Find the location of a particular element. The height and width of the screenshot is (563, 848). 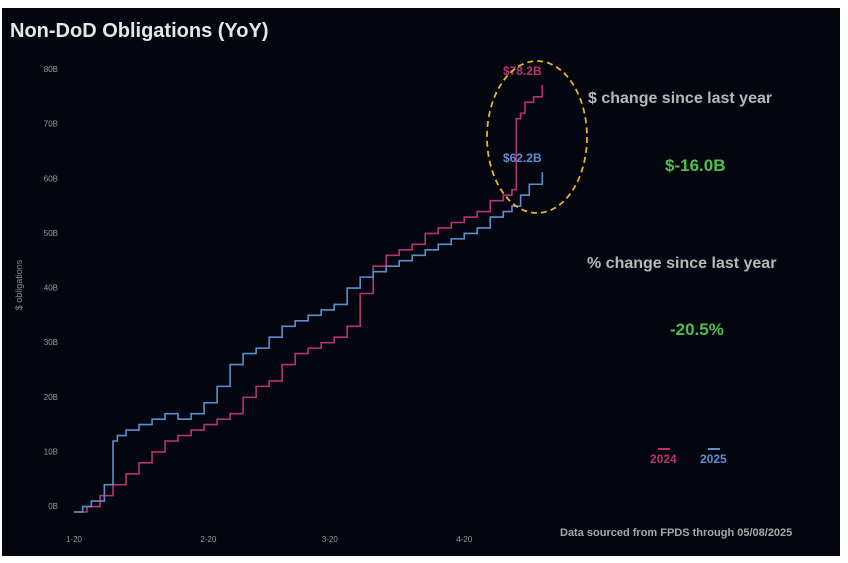

legend-swatch-2025 is located at coordinates (714, 449).